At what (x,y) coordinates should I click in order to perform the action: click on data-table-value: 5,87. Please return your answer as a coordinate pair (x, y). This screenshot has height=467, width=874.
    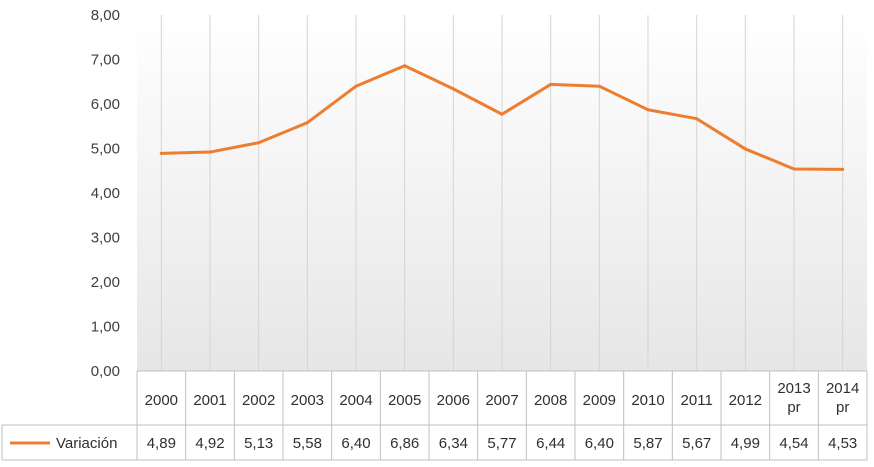
    Looking at the image, I should click on (647, 443).